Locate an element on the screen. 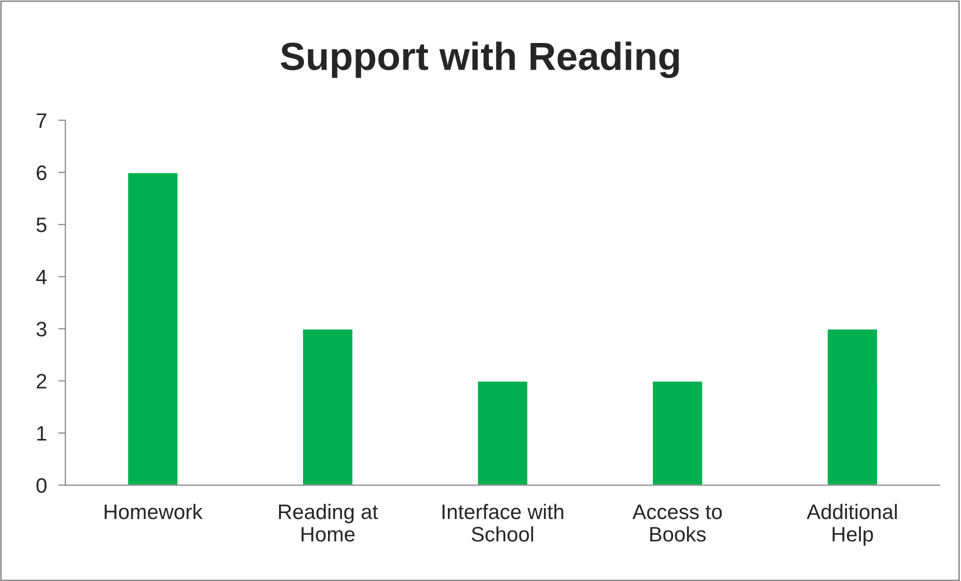 This screenshot has height=581, width=961. y-tick-label: 0 is located at coordinates (41, 485).